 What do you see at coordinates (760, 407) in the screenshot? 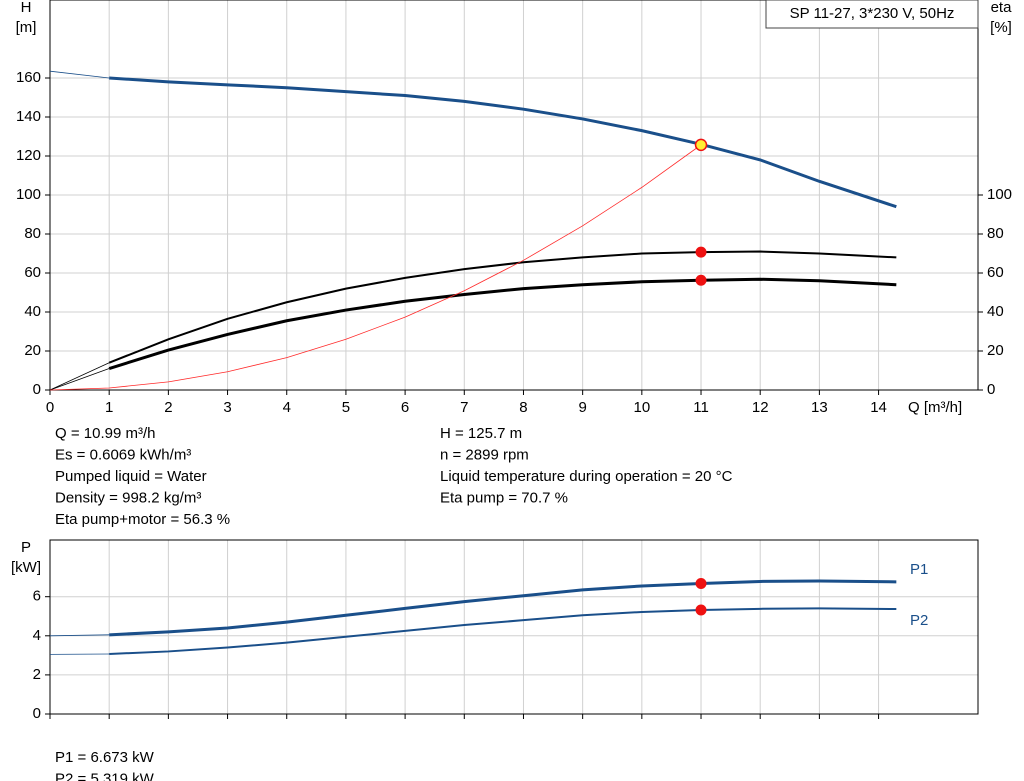
I see `x-tick-label: 12` at bounding box center [760, 407].